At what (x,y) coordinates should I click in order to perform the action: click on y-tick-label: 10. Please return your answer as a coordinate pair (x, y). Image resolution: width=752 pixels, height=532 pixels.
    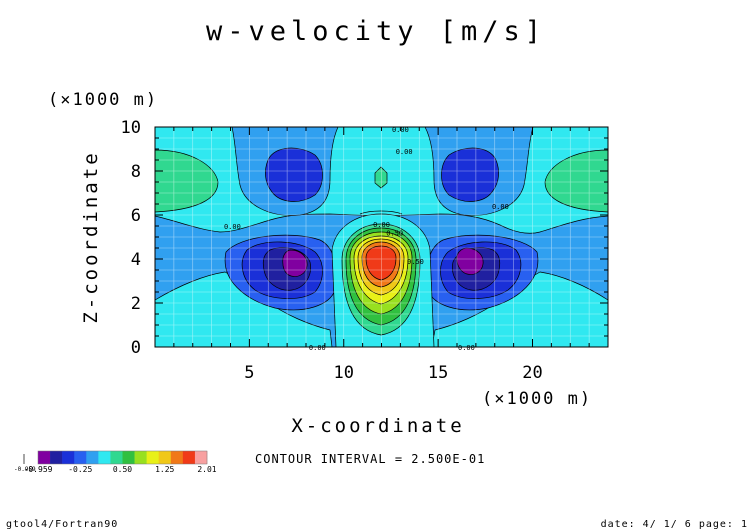
    Looking at the image, I should click on (131, 128).